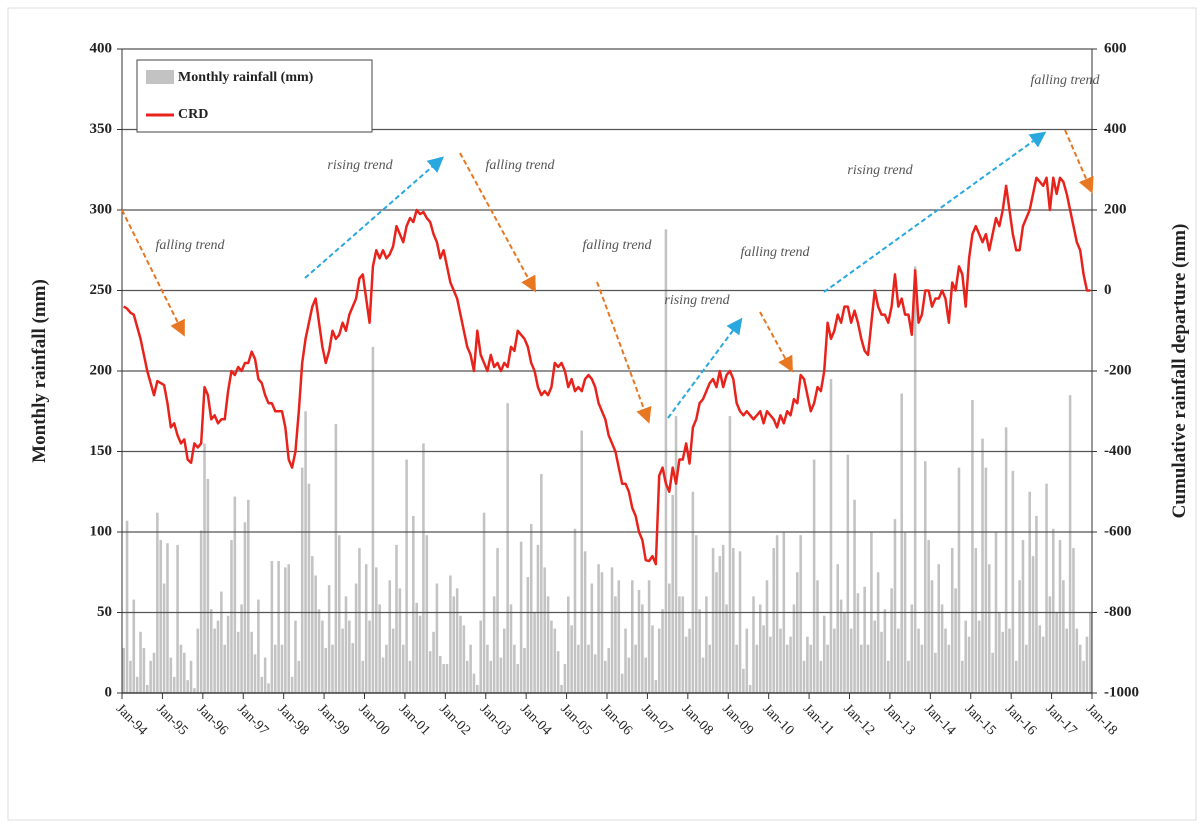  Describe the element at coordinates (737, 719) in the screenshot. I see `x-tick-label: Jan-09` at that location.